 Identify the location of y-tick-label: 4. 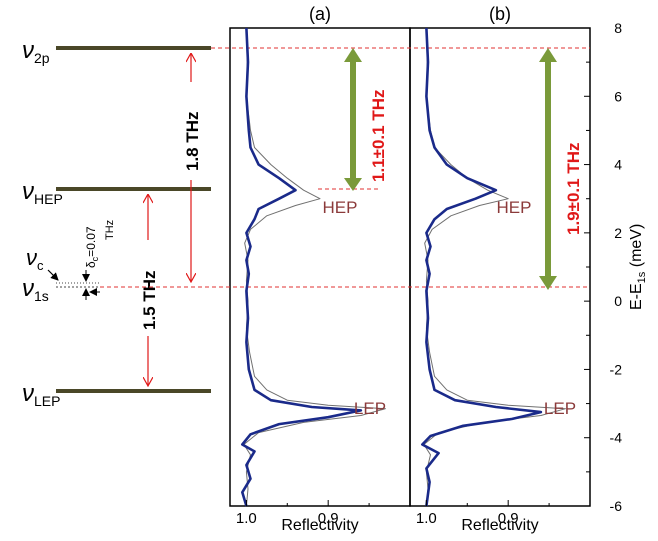
(618, 165).